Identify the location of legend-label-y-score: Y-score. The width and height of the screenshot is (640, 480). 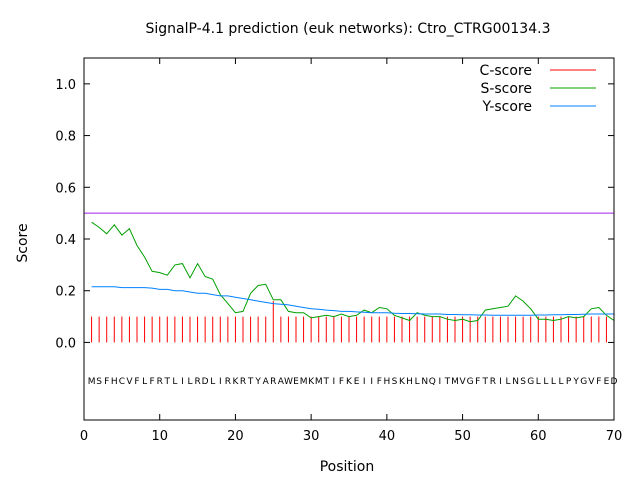
(506, 107).